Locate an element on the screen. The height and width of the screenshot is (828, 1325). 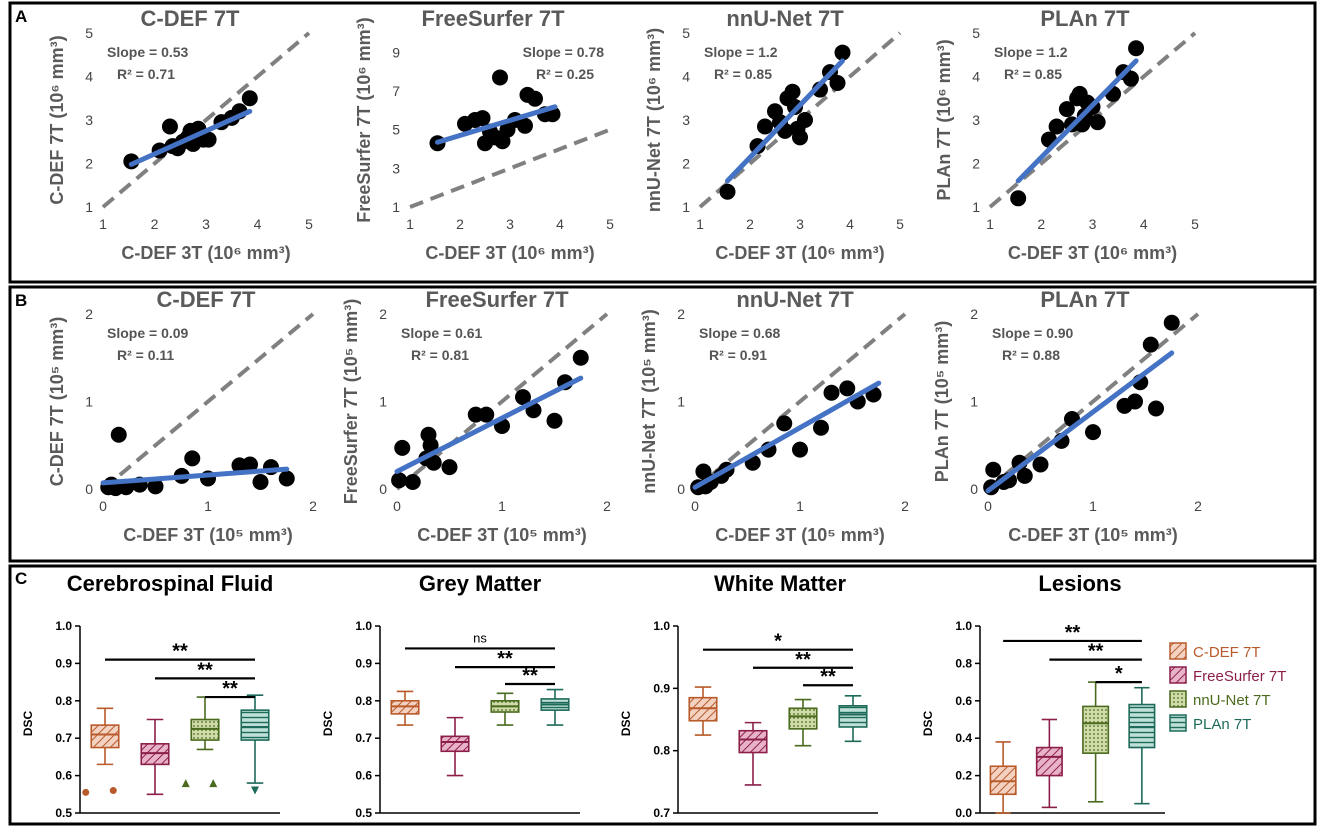
chart-title: White Matter is located at coordinates (780, 583).